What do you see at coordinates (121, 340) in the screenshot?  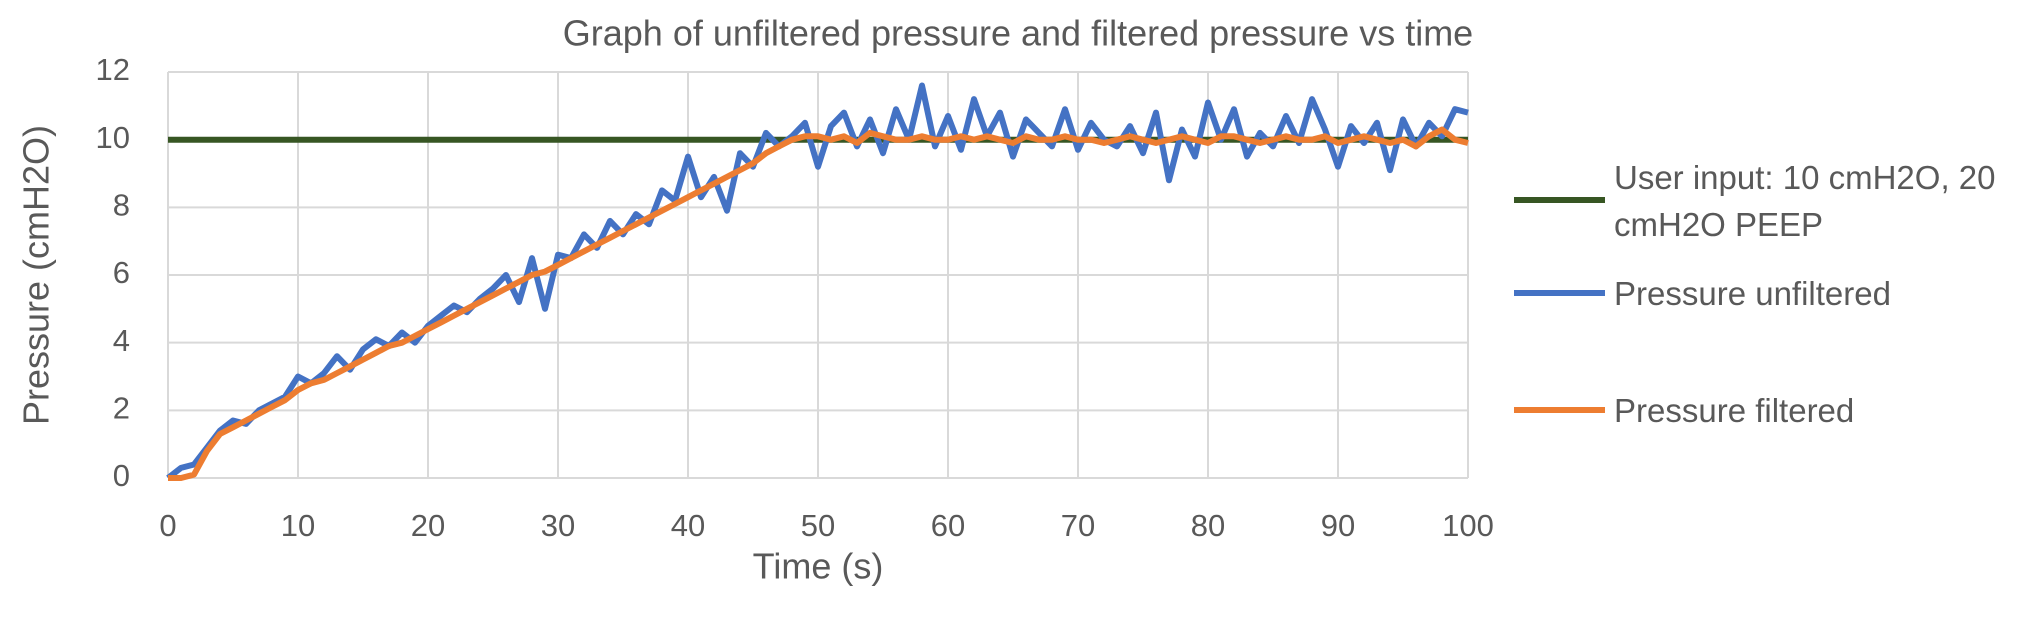 I see `y-tick-label: 4` at bounding box center [121, 340].